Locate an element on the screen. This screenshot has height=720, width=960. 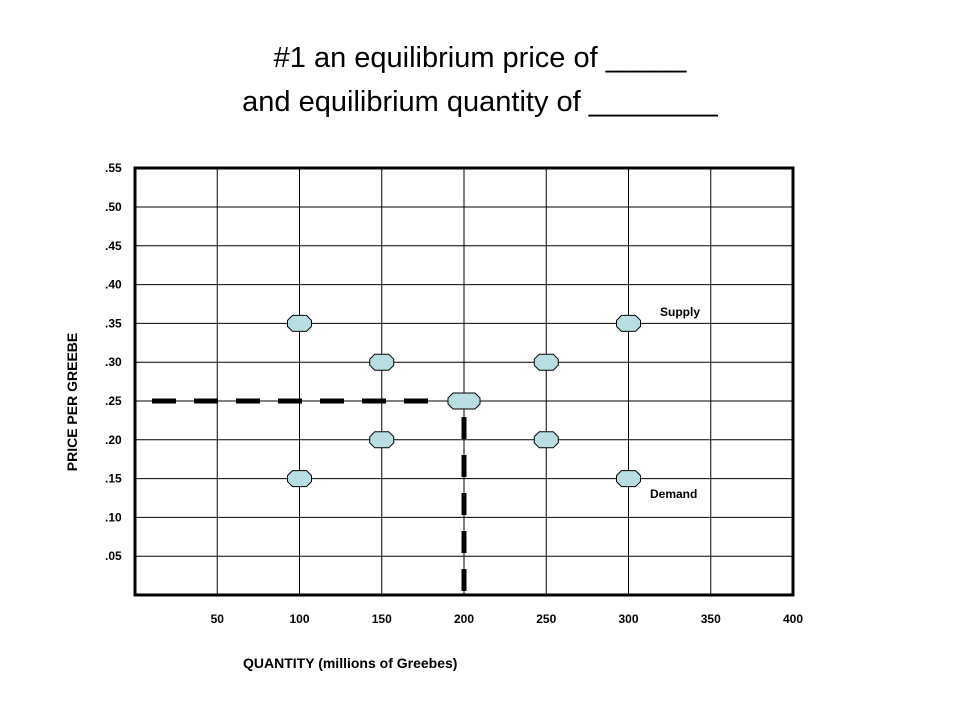
y-tick-label: .05 is located at coordinates (113, 556).